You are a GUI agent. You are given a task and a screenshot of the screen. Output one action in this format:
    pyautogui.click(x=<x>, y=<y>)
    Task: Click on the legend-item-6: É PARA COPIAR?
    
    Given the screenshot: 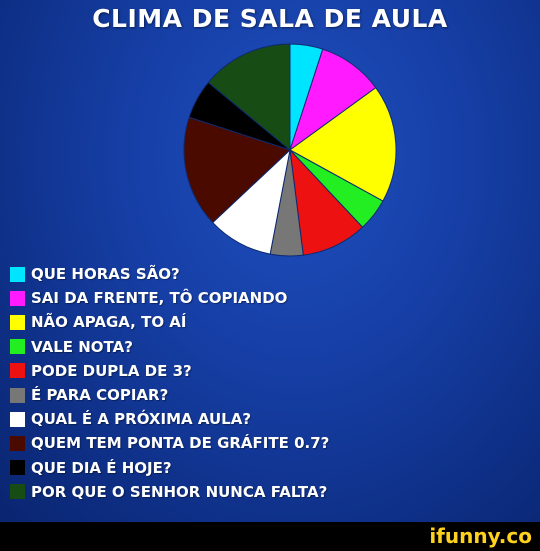 What is the action you would take?
    pyautogui.click(x=169, y=395)
    